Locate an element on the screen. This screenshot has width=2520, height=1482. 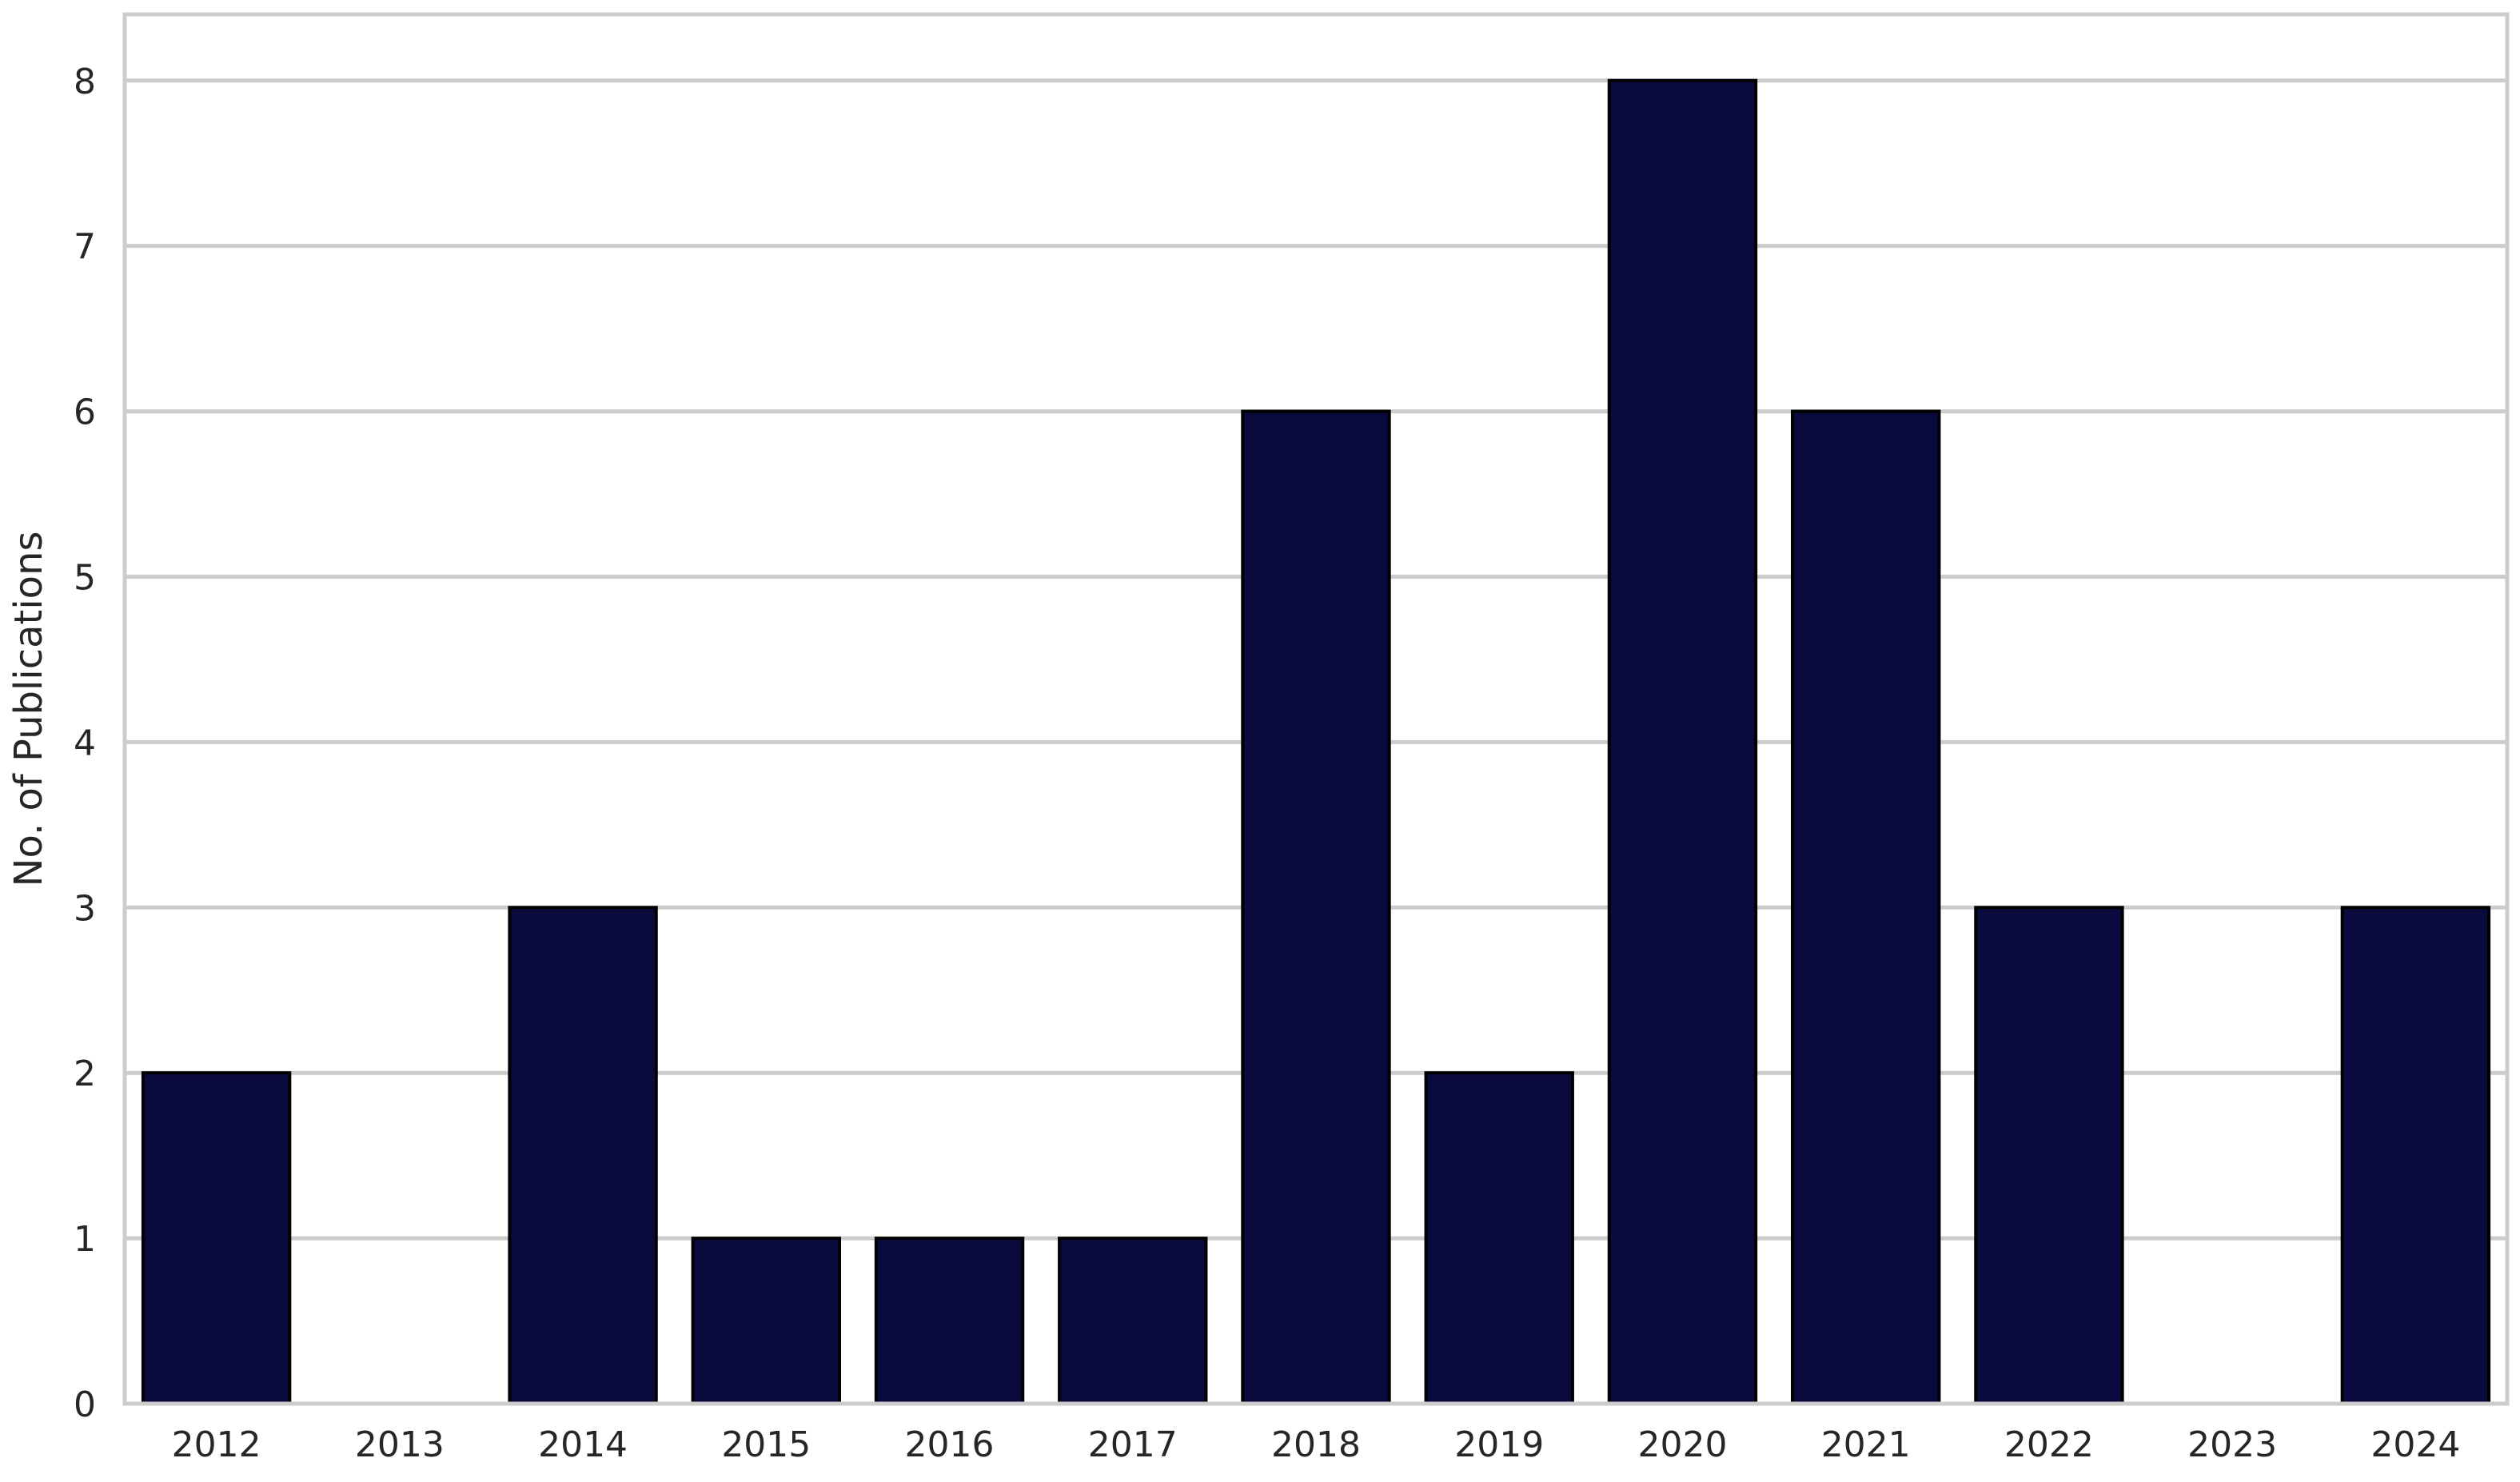
y-tick-labels: 0 1 2 3 4 5 6 7 8 is located at coordinates (85, 743).